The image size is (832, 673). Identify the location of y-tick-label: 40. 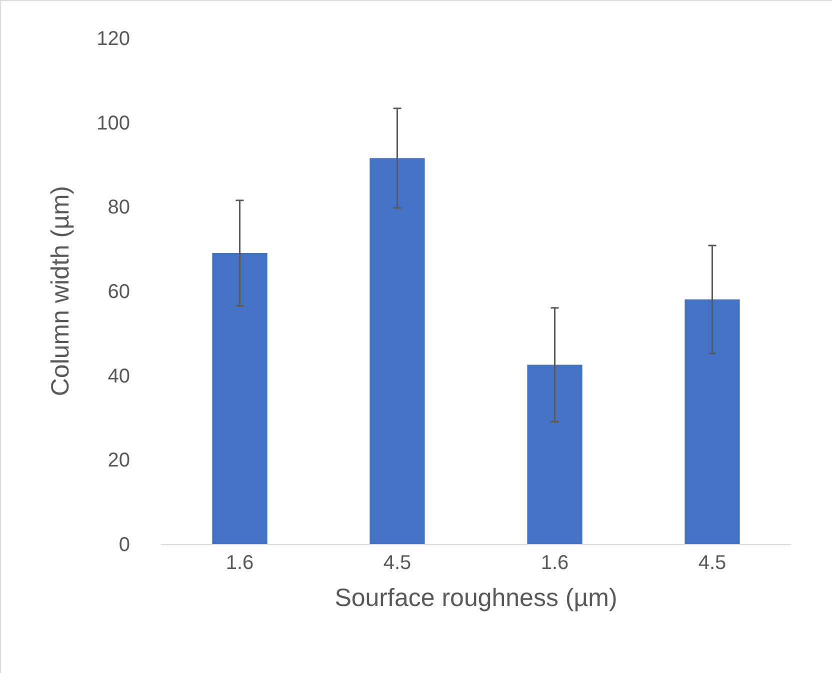
(119, 376).